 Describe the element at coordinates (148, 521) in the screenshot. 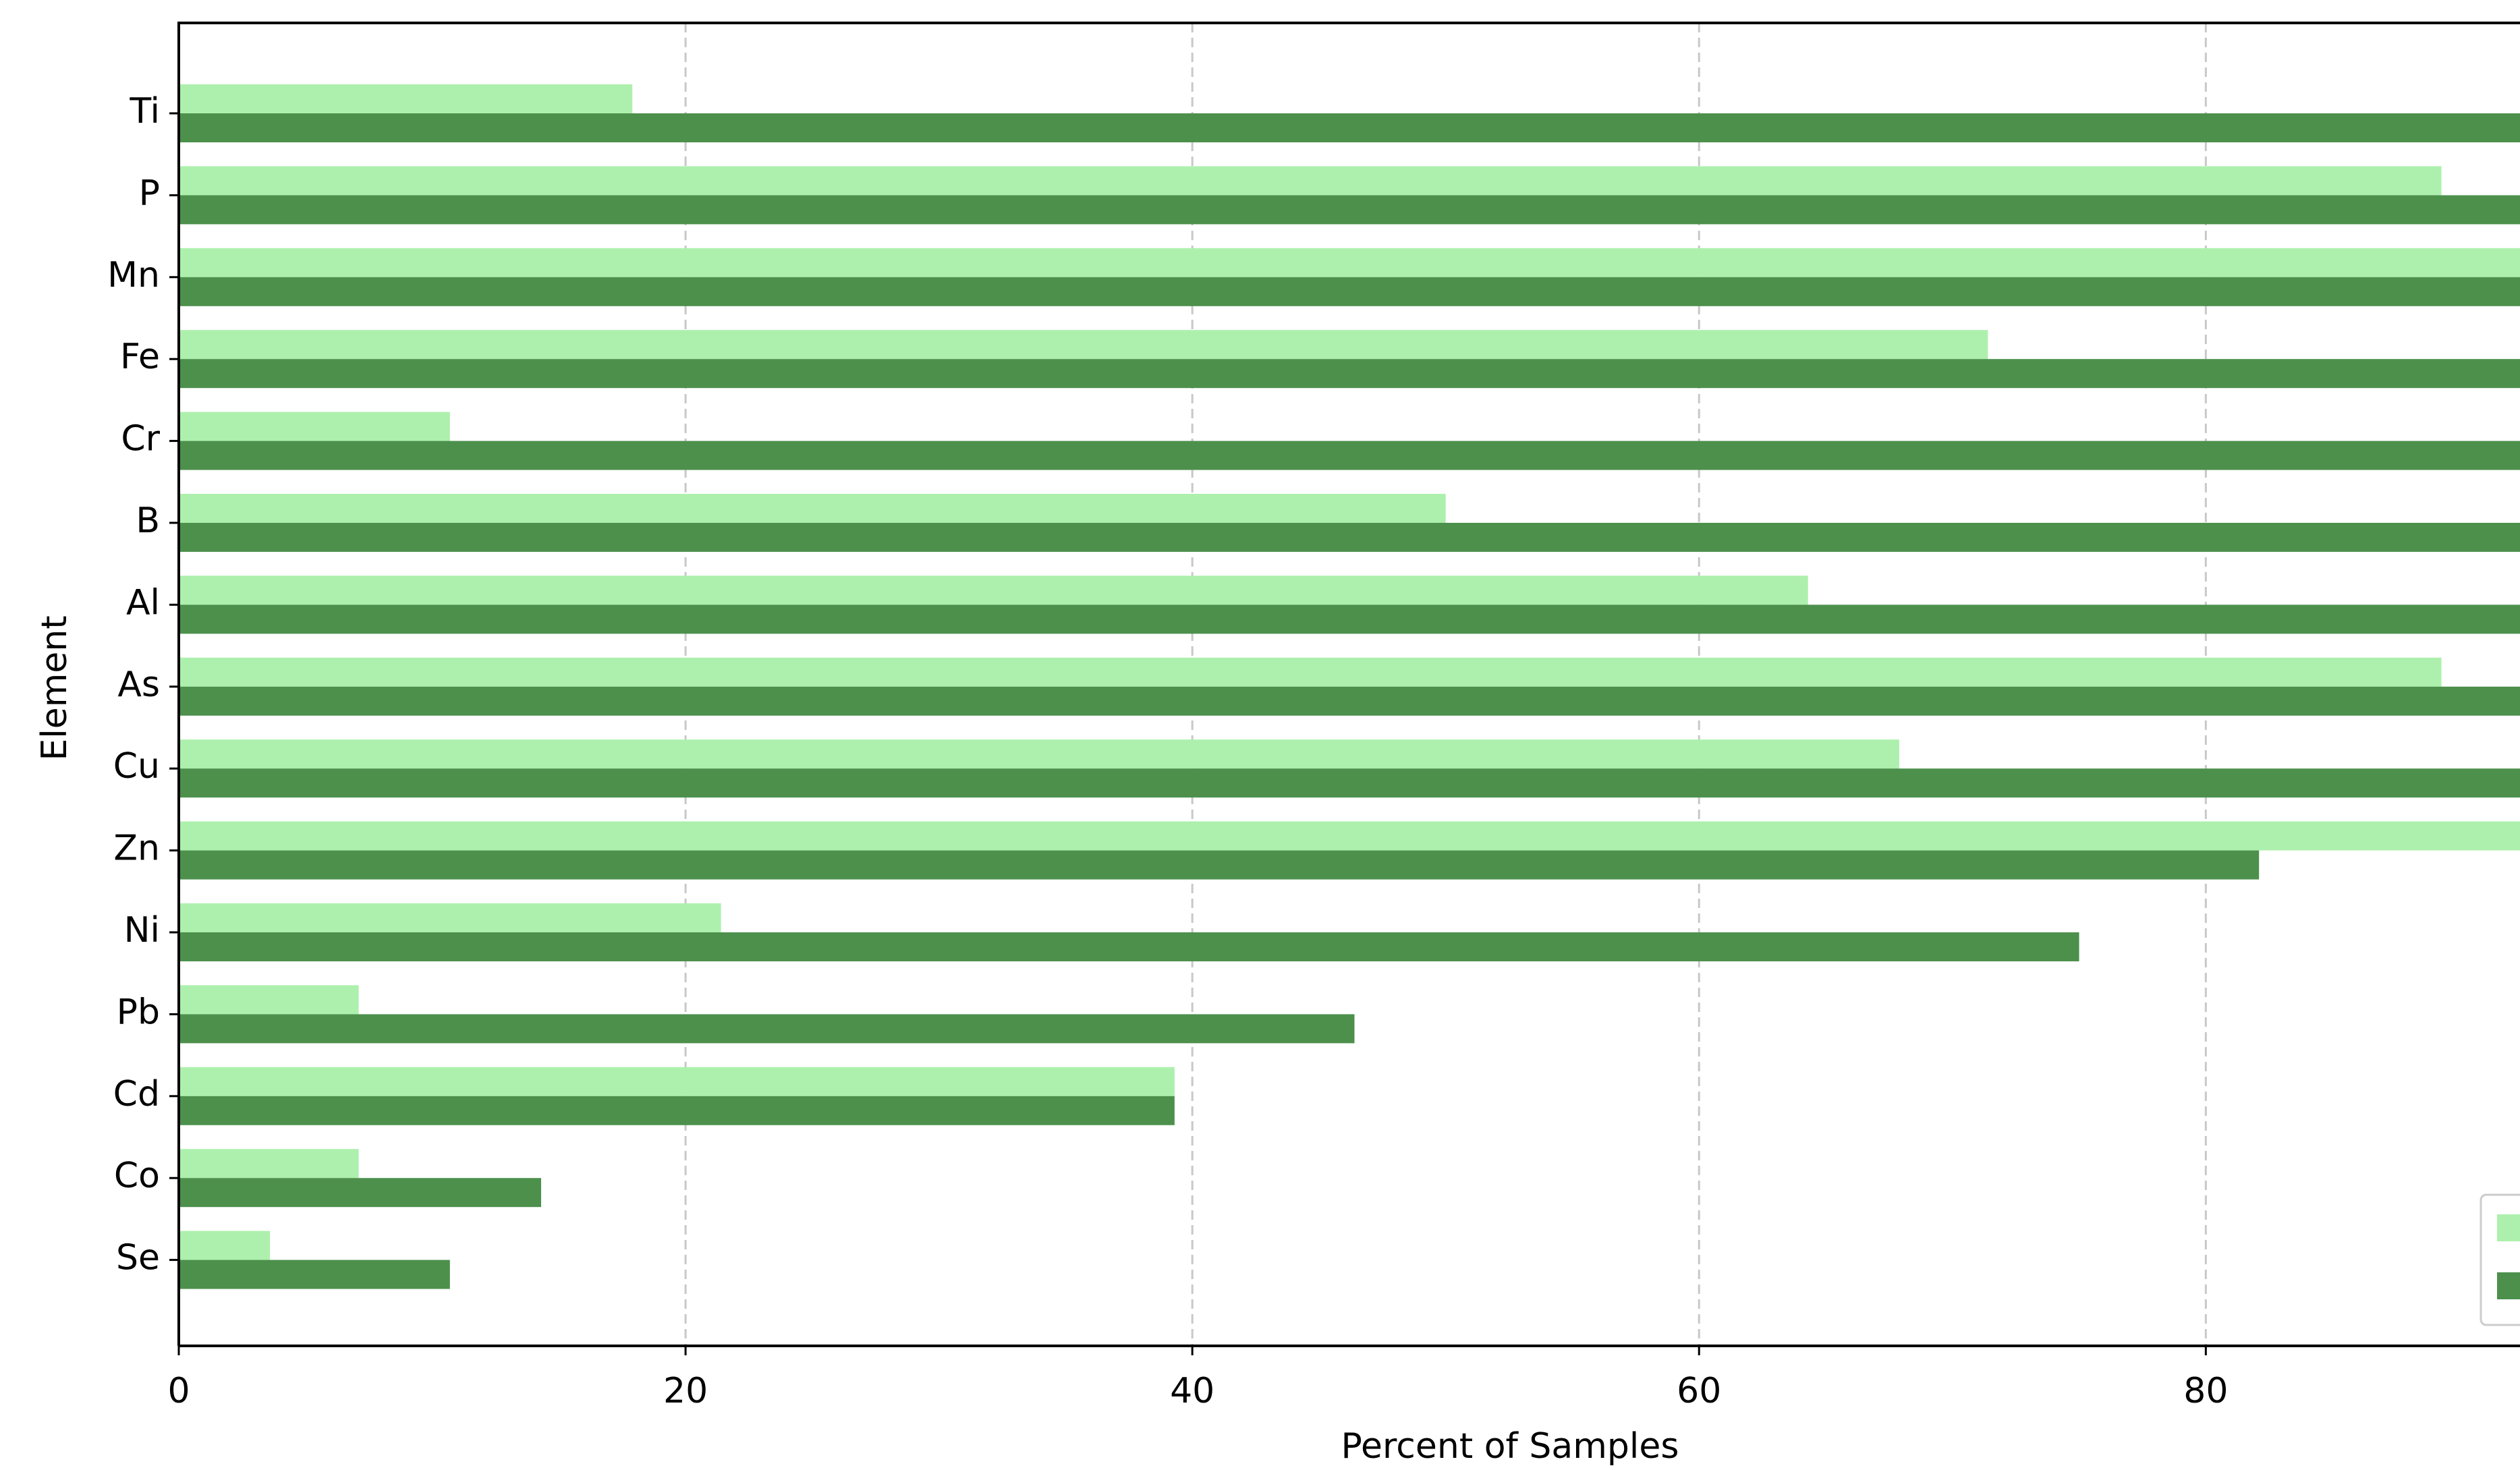

I see `y-tick-label: B` at that location.